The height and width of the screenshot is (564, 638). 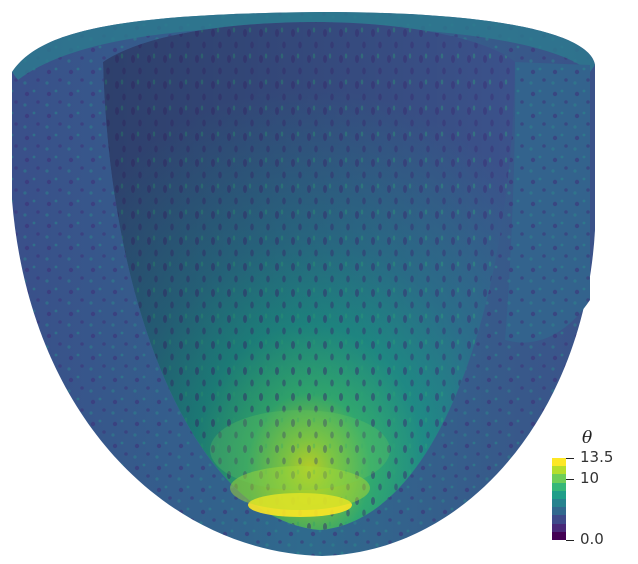 What do you see at coordinates (597, 457) in the screenshot?
I see `colorbar-tick-label: 13.5` at bounding box center [597, 457].